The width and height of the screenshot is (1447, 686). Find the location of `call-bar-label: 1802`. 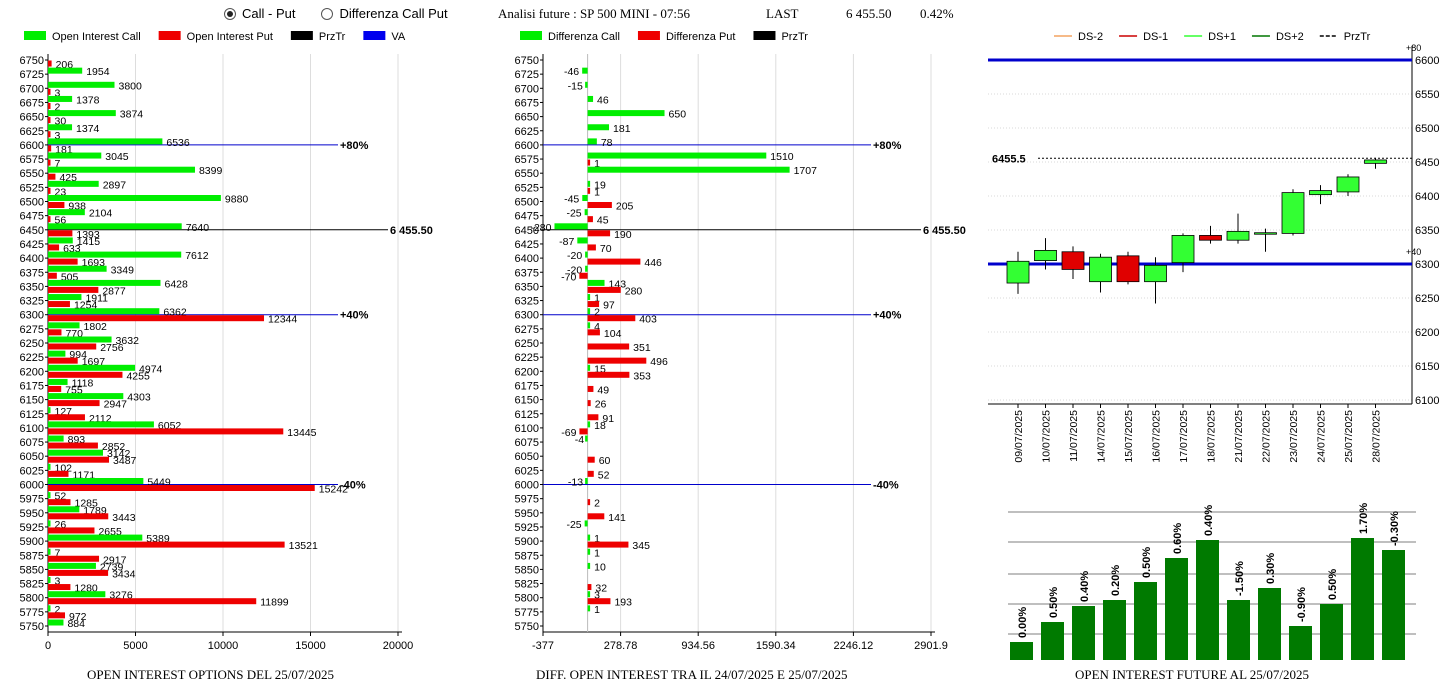

call-bar-label: 1802 is located at coordinates (96, 327).